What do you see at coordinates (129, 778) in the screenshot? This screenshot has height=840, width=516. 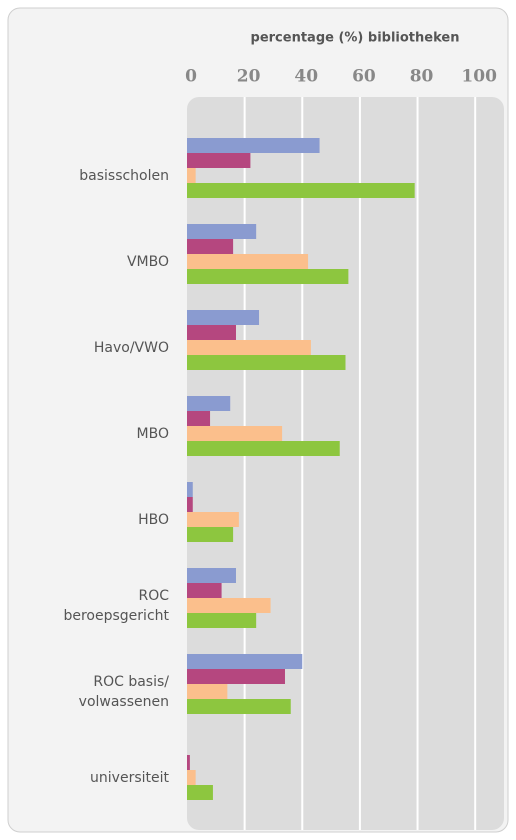 I see `y-tick-label: universiteit` at bounding box center [129, 778].